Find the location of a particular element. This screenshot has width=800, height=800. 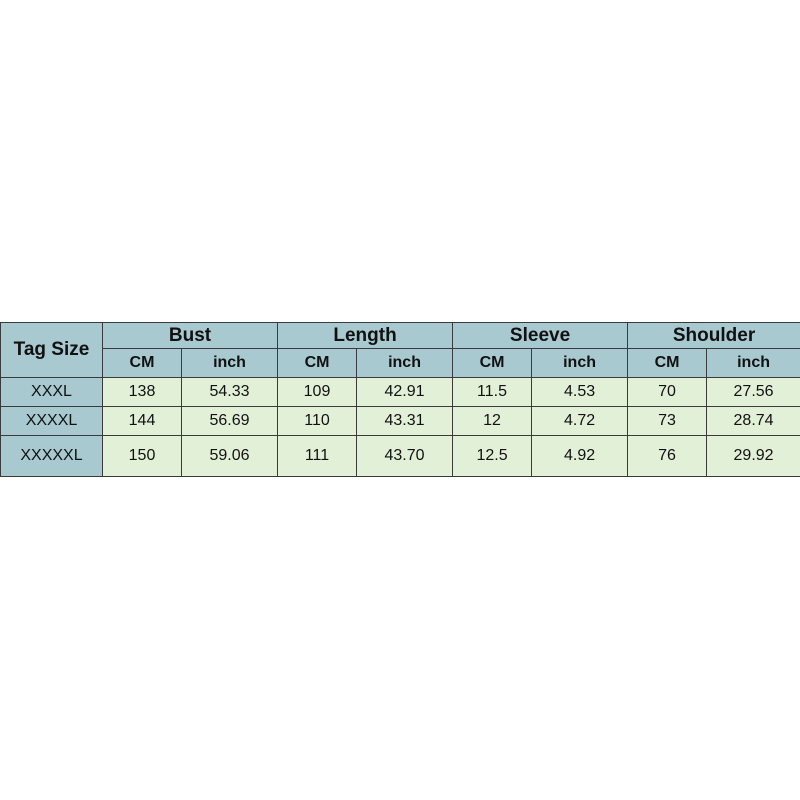

table-row: XXXL 138 54.33 109 42.91 11.5 4.53 70 27.56 is located at coordinates (400, 392).